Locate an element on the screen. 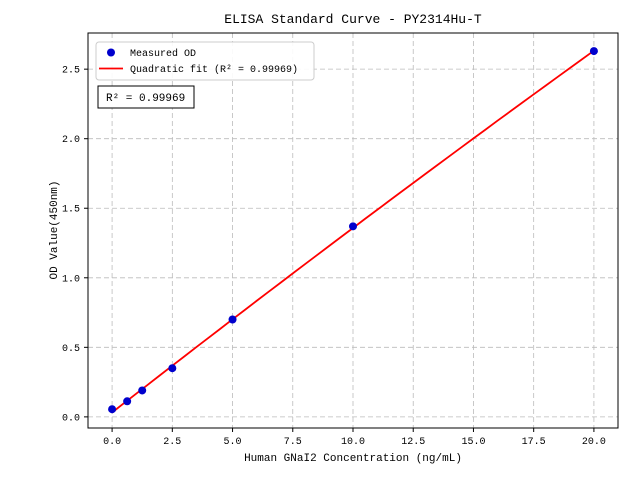 The width and height of the screenshot is (640, 480). annotation-box is located at coordinates (146, 97).